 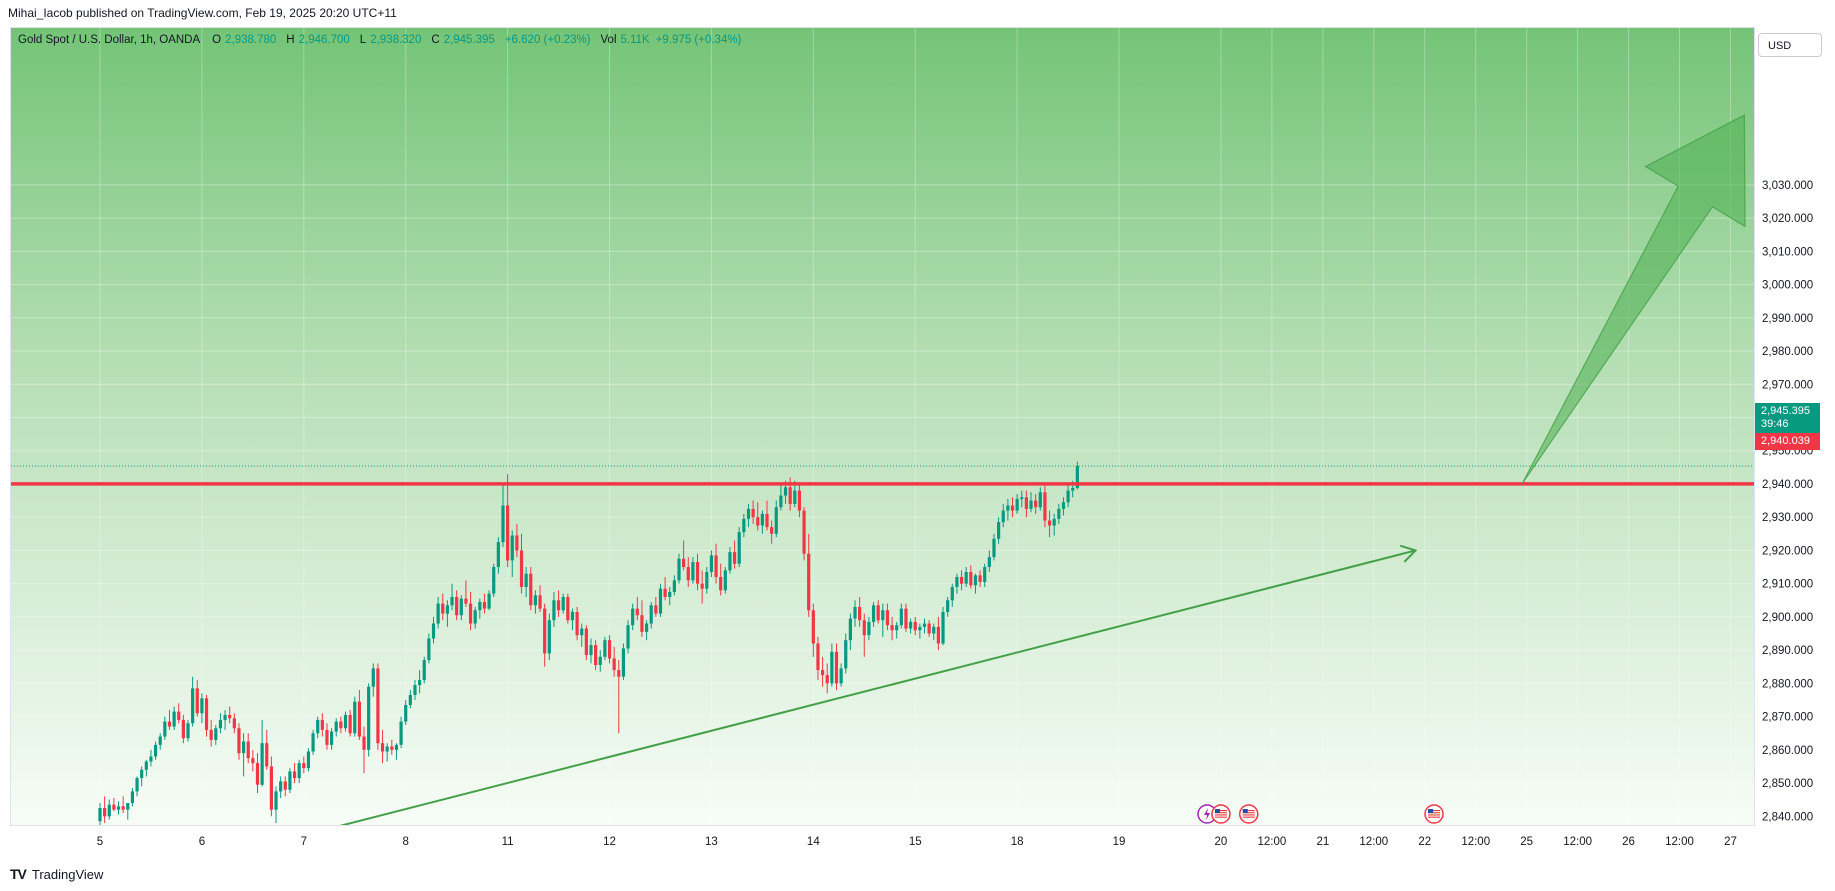 I want to click on currency-button: USD, so click(x=1790, y=45).